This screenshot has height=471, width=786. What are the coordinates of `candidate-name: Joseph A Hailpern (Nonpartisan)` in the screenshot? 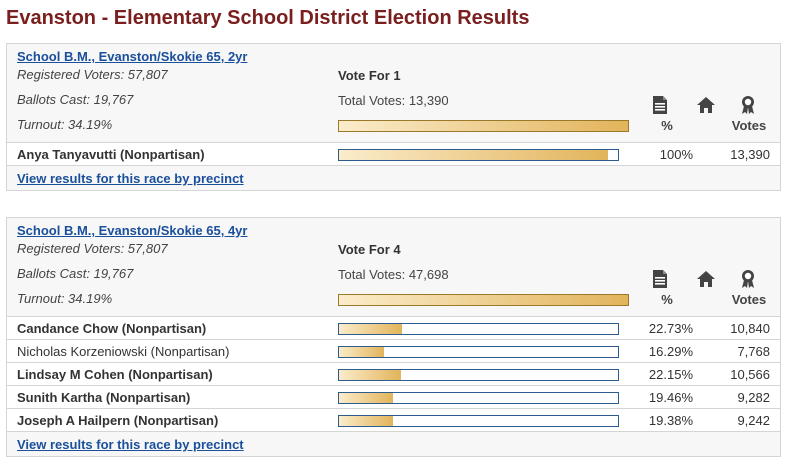 It's located at (118, 420).